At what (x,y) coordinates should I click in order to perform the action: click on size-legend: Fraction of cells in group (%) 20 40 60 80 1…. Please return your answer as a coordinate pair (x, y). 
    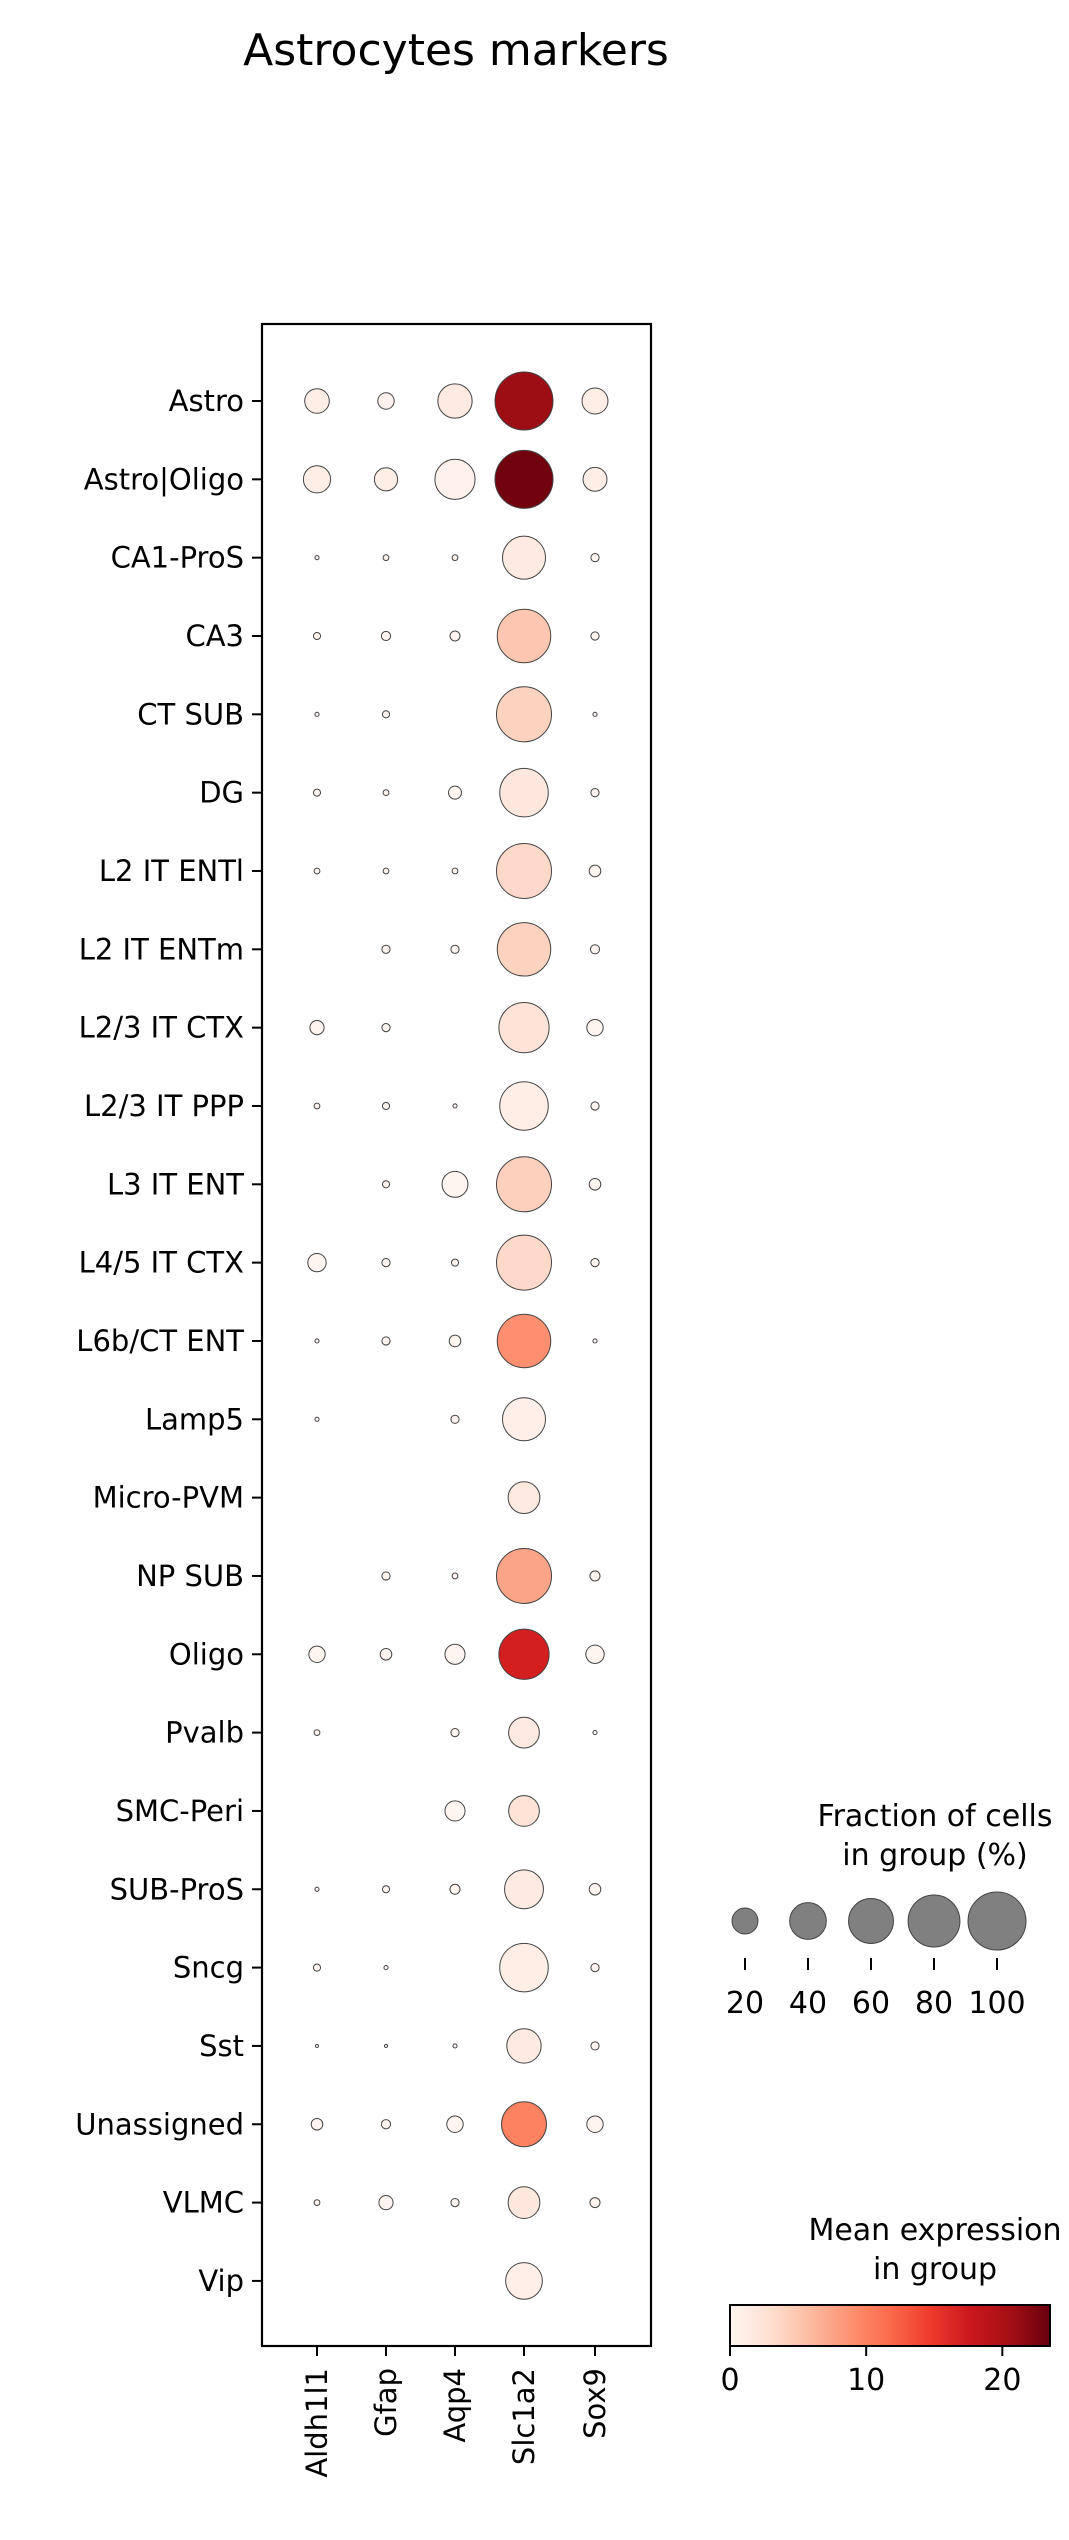
    Looking at the image, I should click on (889, 1910).